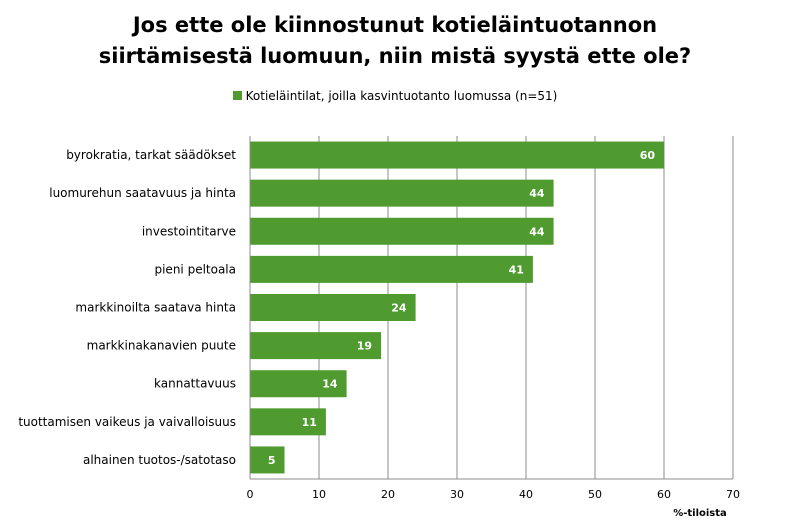 The height and width of the screenshot is (529, 790). I want to click on x-tick-label-7: 70, so click(733, 494).